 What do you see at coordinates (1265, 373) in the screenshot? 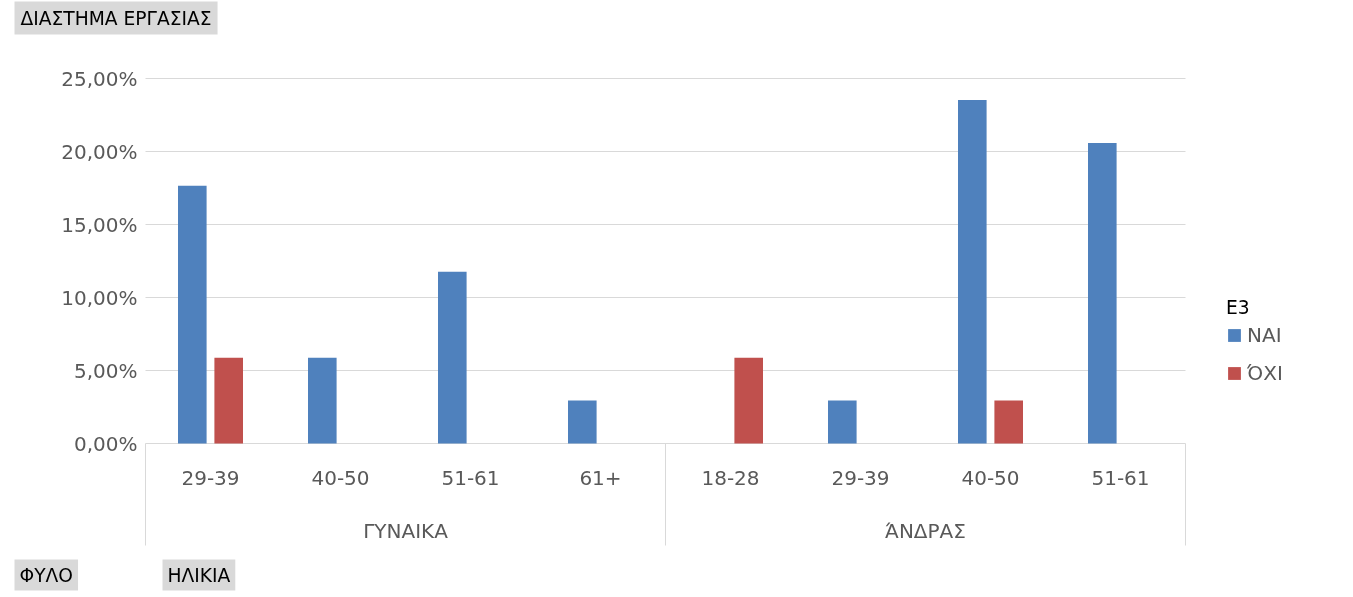
I see `legend-label: ΌΧΙ` at bounding box center [1265, 373].